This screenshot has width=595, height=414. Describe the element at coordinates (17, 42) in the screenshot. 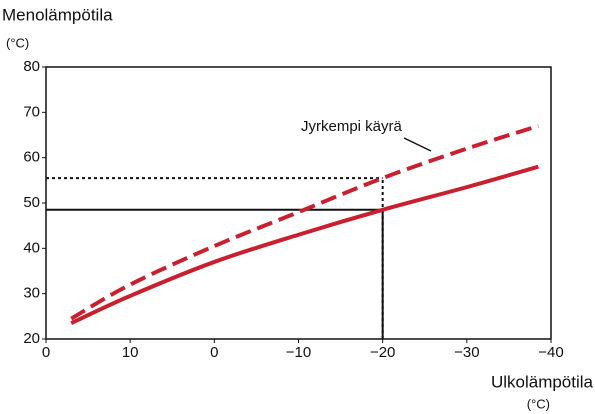

I see `y-axis-unit: (°C)` at that location.